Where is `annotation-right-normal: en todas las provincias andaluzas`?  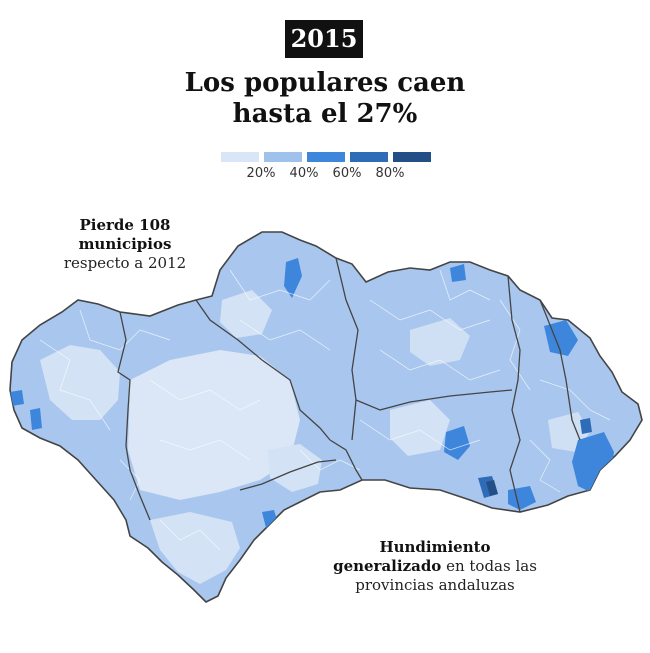
annotation-right-normal: en todas las provincias andaluzas is located at coordinates (446, 575).